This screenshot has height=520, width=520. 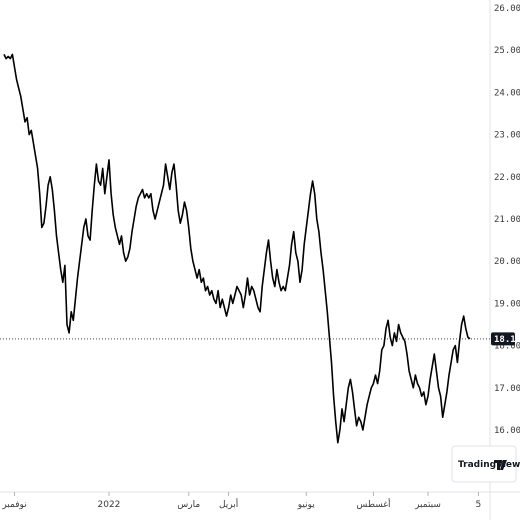 What do you see at coordinates (507, 9) in the screenshot?
I see `y-tick-label: 26.00` at bounding box center [507, 9].